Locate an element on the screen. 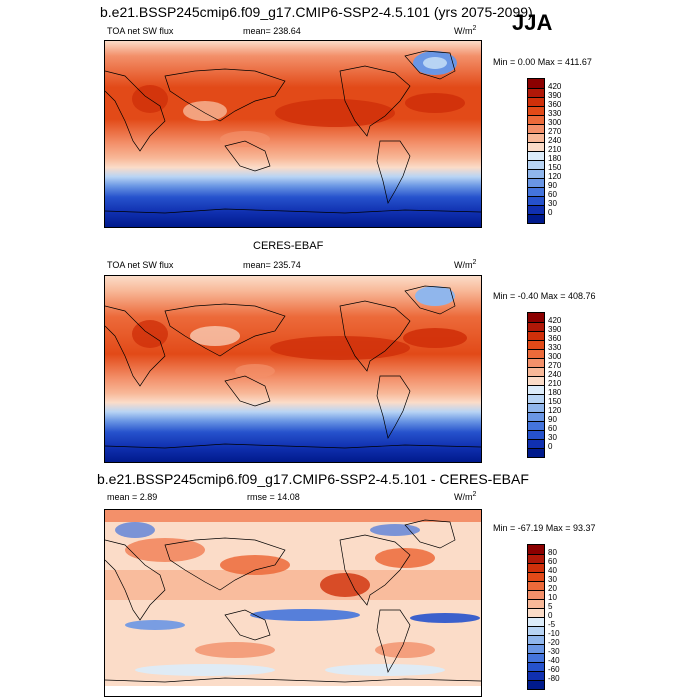 Image resolution: width=700 pixels, height=700 pixels. colorbar-tick-label: -5 is located at coordinates (552, 624).